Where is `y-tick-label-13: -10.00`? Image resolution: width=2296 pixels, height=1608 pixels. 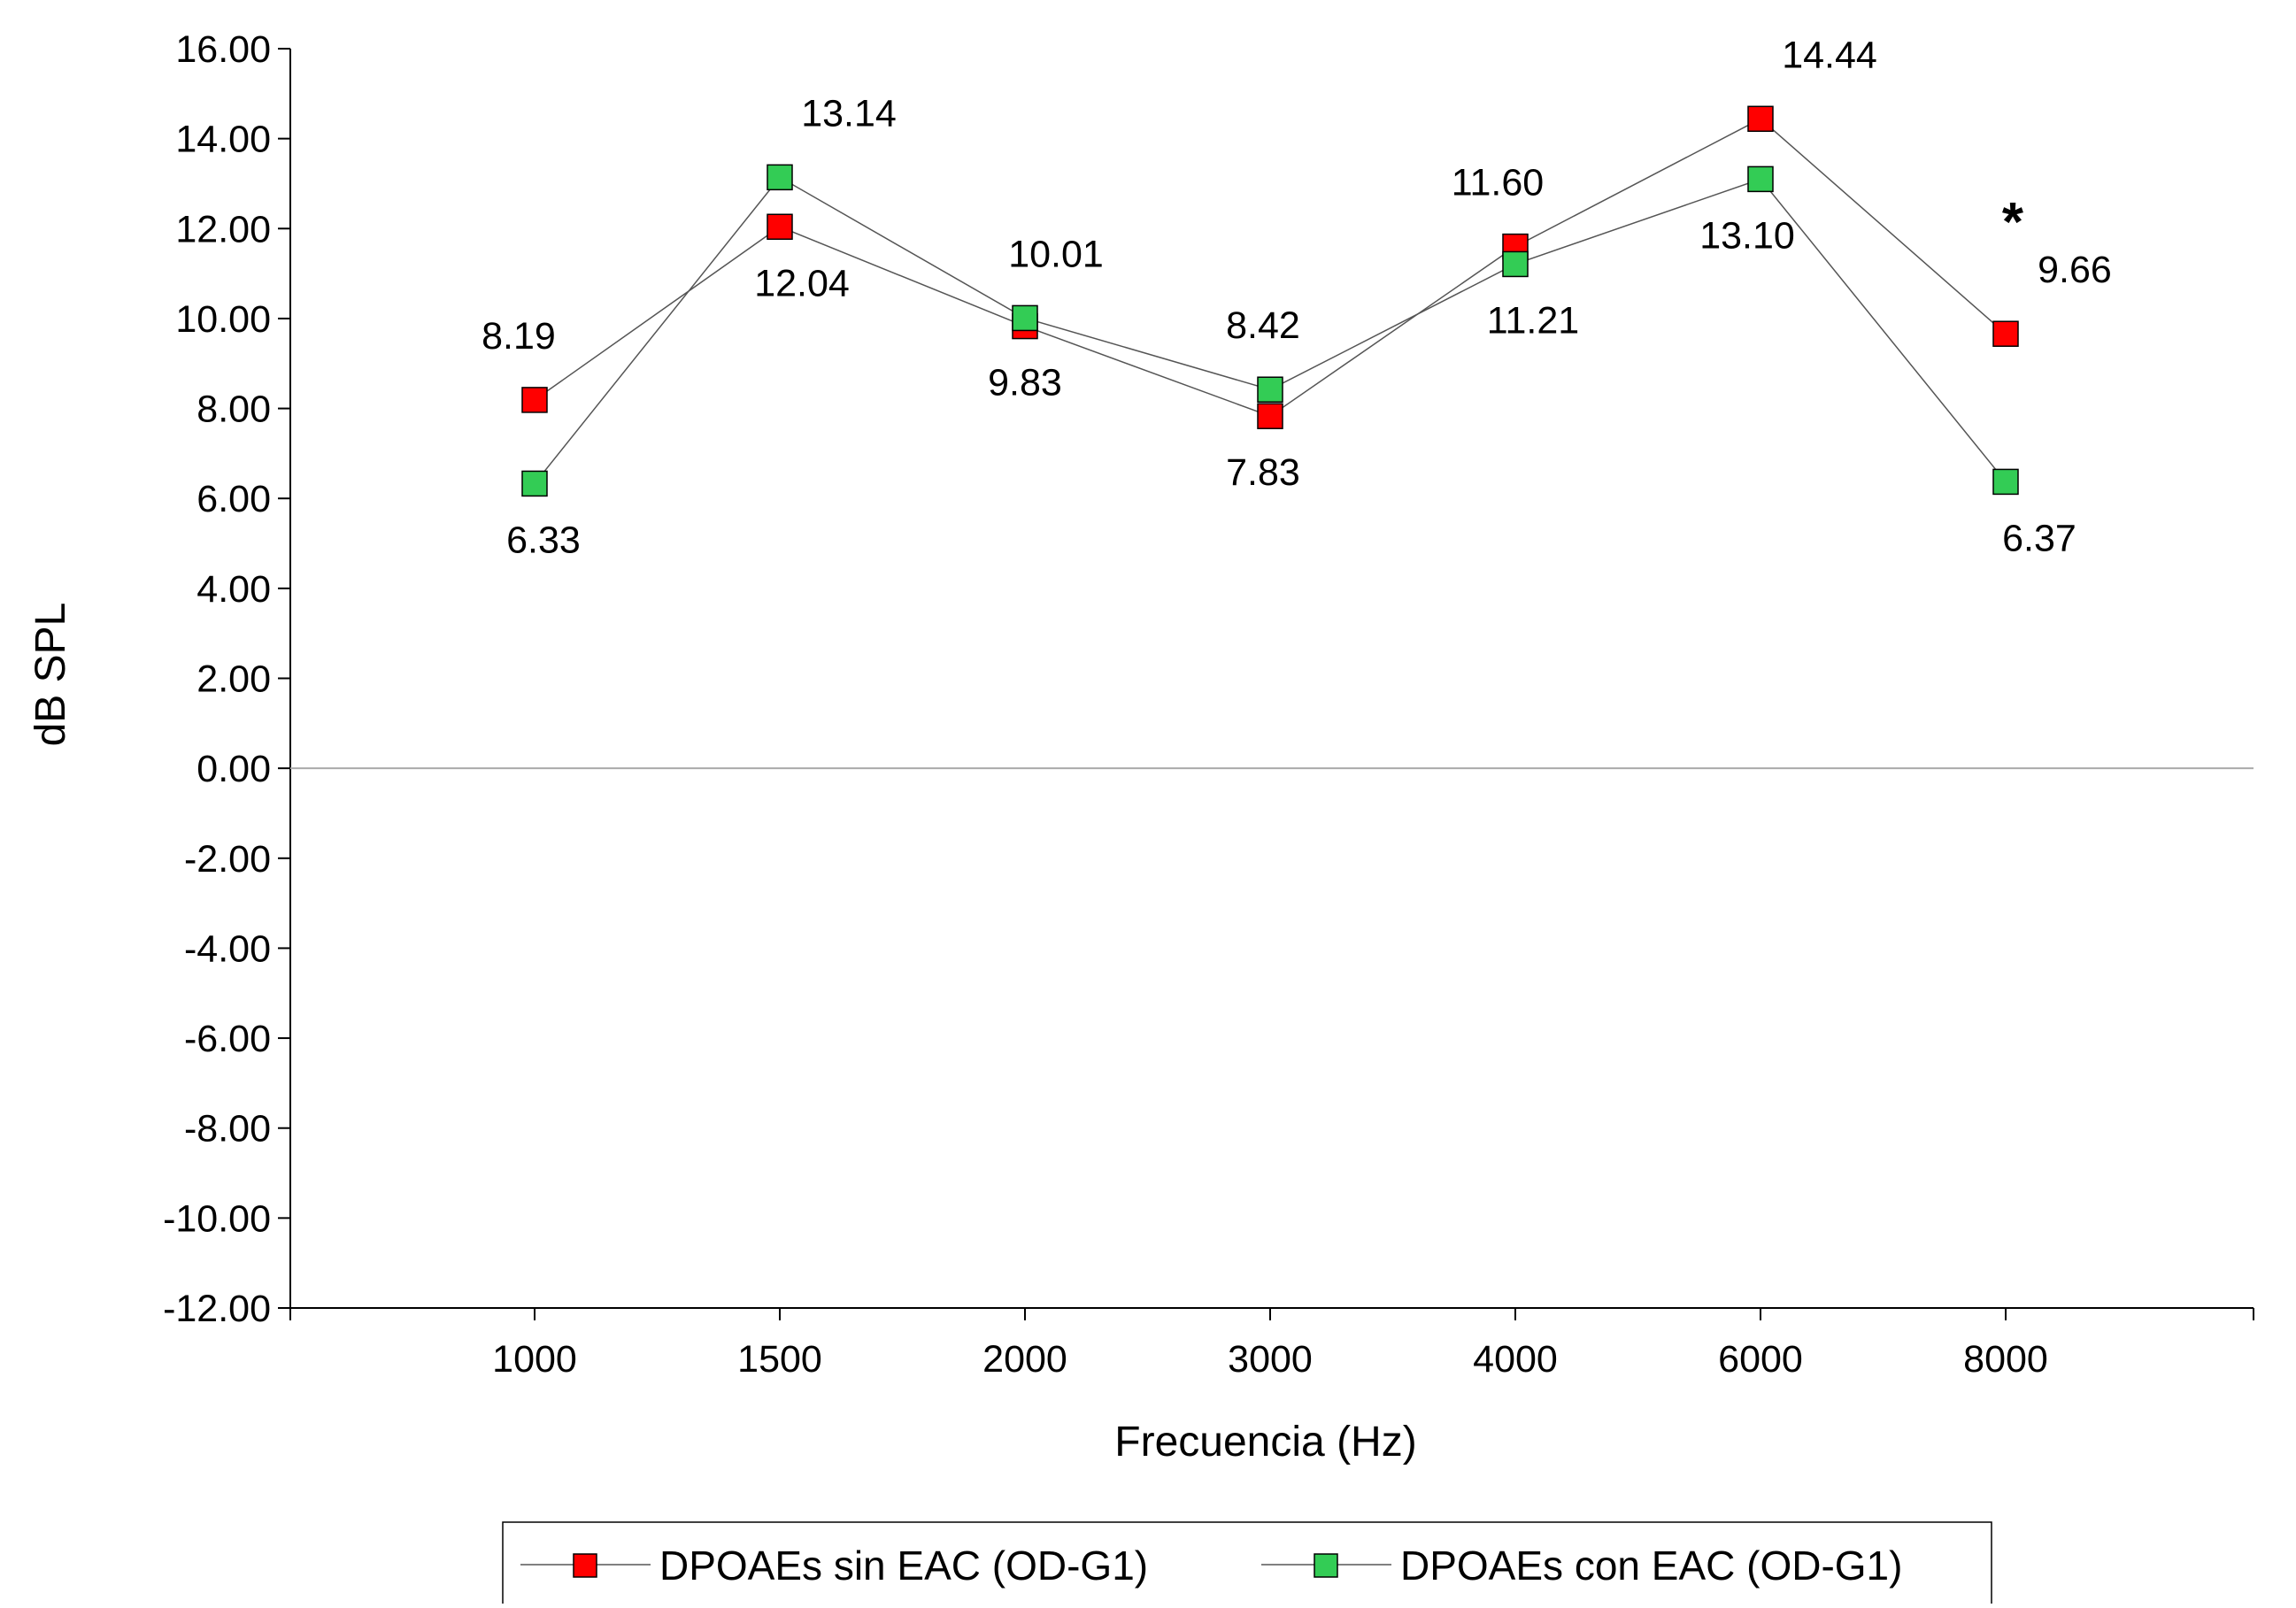
y-tick-label-13: -10.00 is located at coordinates (217, 1219).